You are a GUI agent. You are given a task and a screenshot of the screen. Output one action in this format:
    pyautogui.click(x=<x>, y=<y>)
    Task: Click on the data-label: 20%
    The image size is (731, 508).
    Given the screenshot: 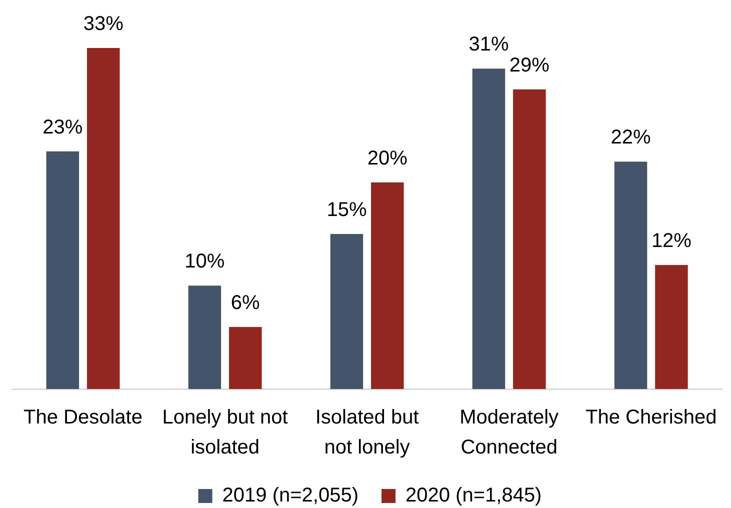 What is the action you would take?
    pyautogui.click(x=387, y=158)
    